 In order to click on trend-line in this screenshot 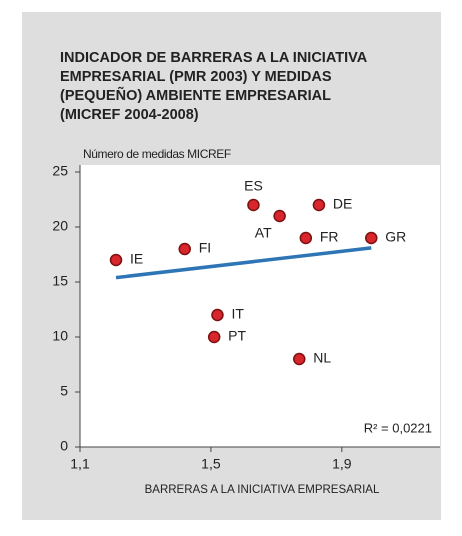, I will do `click(243, 263)`.